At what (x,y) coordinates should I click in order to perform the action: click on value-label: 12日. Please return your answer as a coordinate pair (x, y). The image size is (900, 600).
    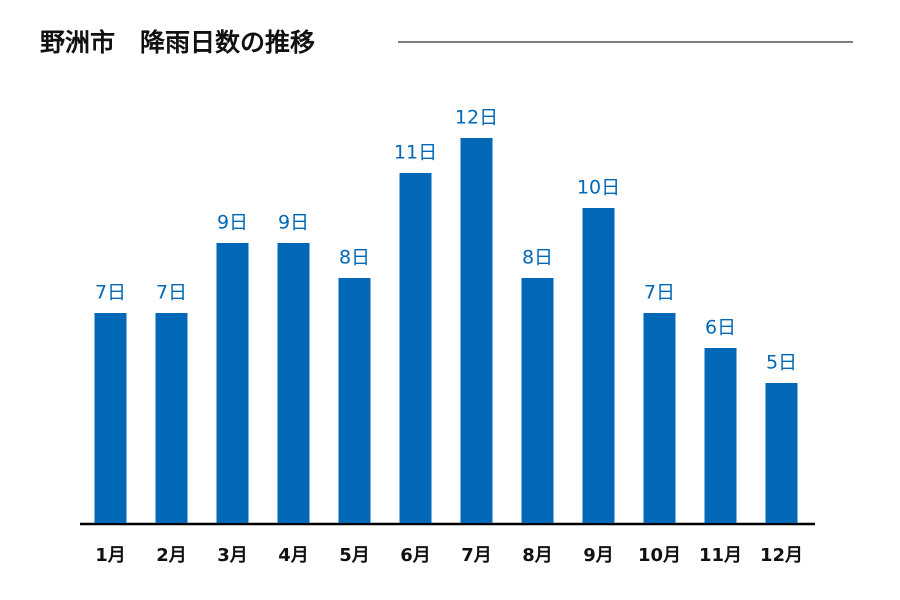
    Looking at the image, I should click on (476, 118).